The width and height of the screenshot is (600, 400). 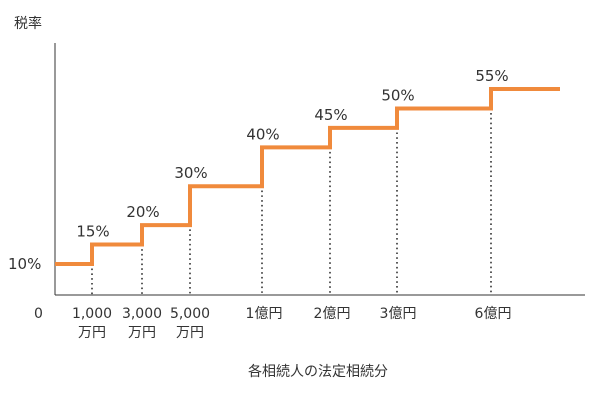 What do you see at coordinates (292, 323) in the screenshot?
I see `x-tick-labels: 1,000 万円 3,000 万円 5,000 万円 1億円 2億円 3億円 6億円` at bounding box center [292, 323].